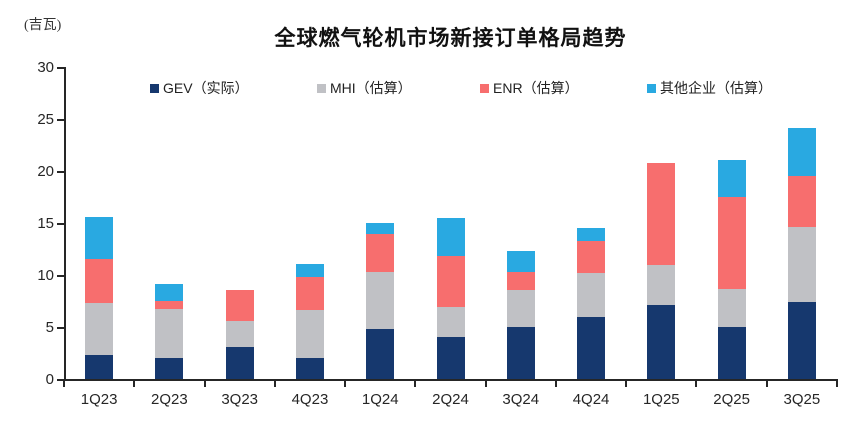  Describe the element at coordinates (310, 399) in the screenshot. I see `x-axis-tick-label: 4Q23` at that location.